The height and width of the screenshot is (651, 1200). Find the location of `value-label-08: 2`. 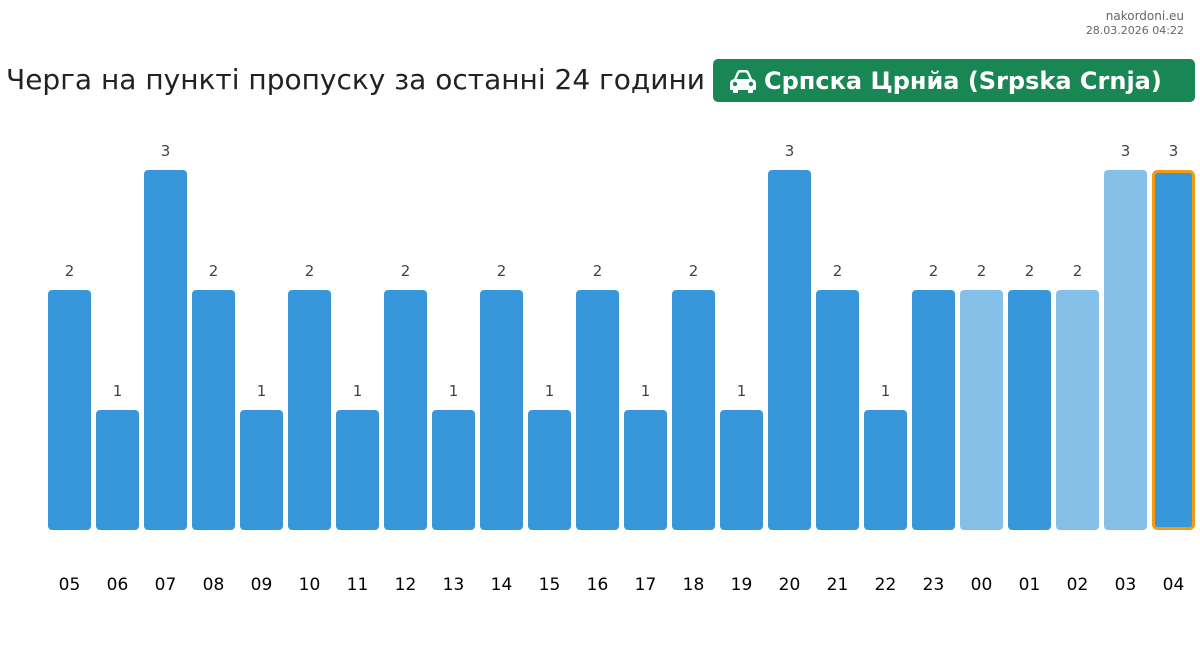

value-label-08: 2 is located at coordinates (214, 271).